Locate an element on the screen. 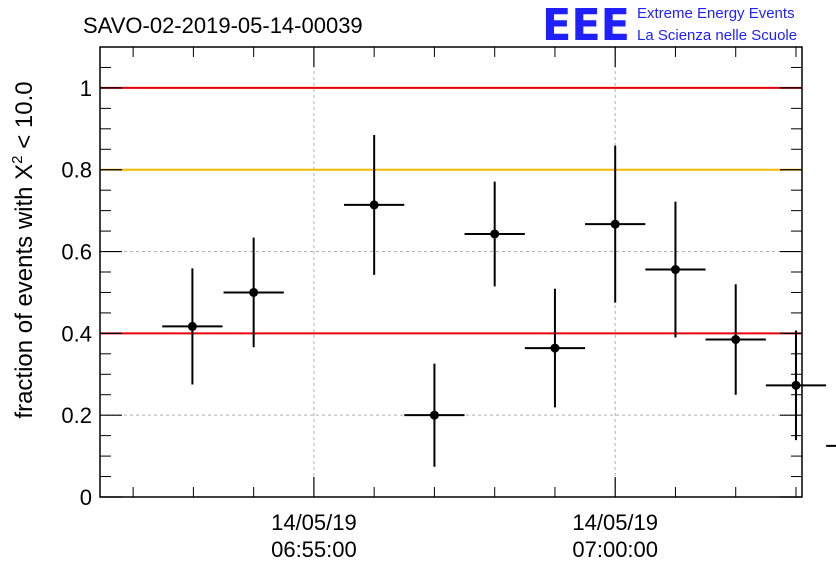  y-tick-label: 0.4 is located at coordinates (76, 333).